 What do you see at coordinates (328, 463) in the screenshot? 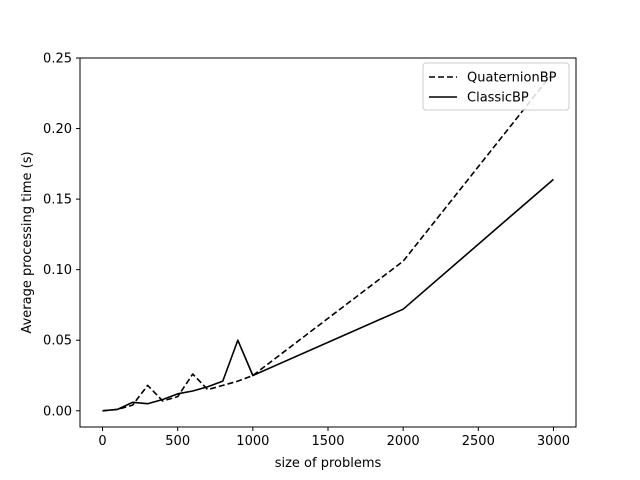
I see `x-axis-label: size of problems` at bounding box center [328, 463].